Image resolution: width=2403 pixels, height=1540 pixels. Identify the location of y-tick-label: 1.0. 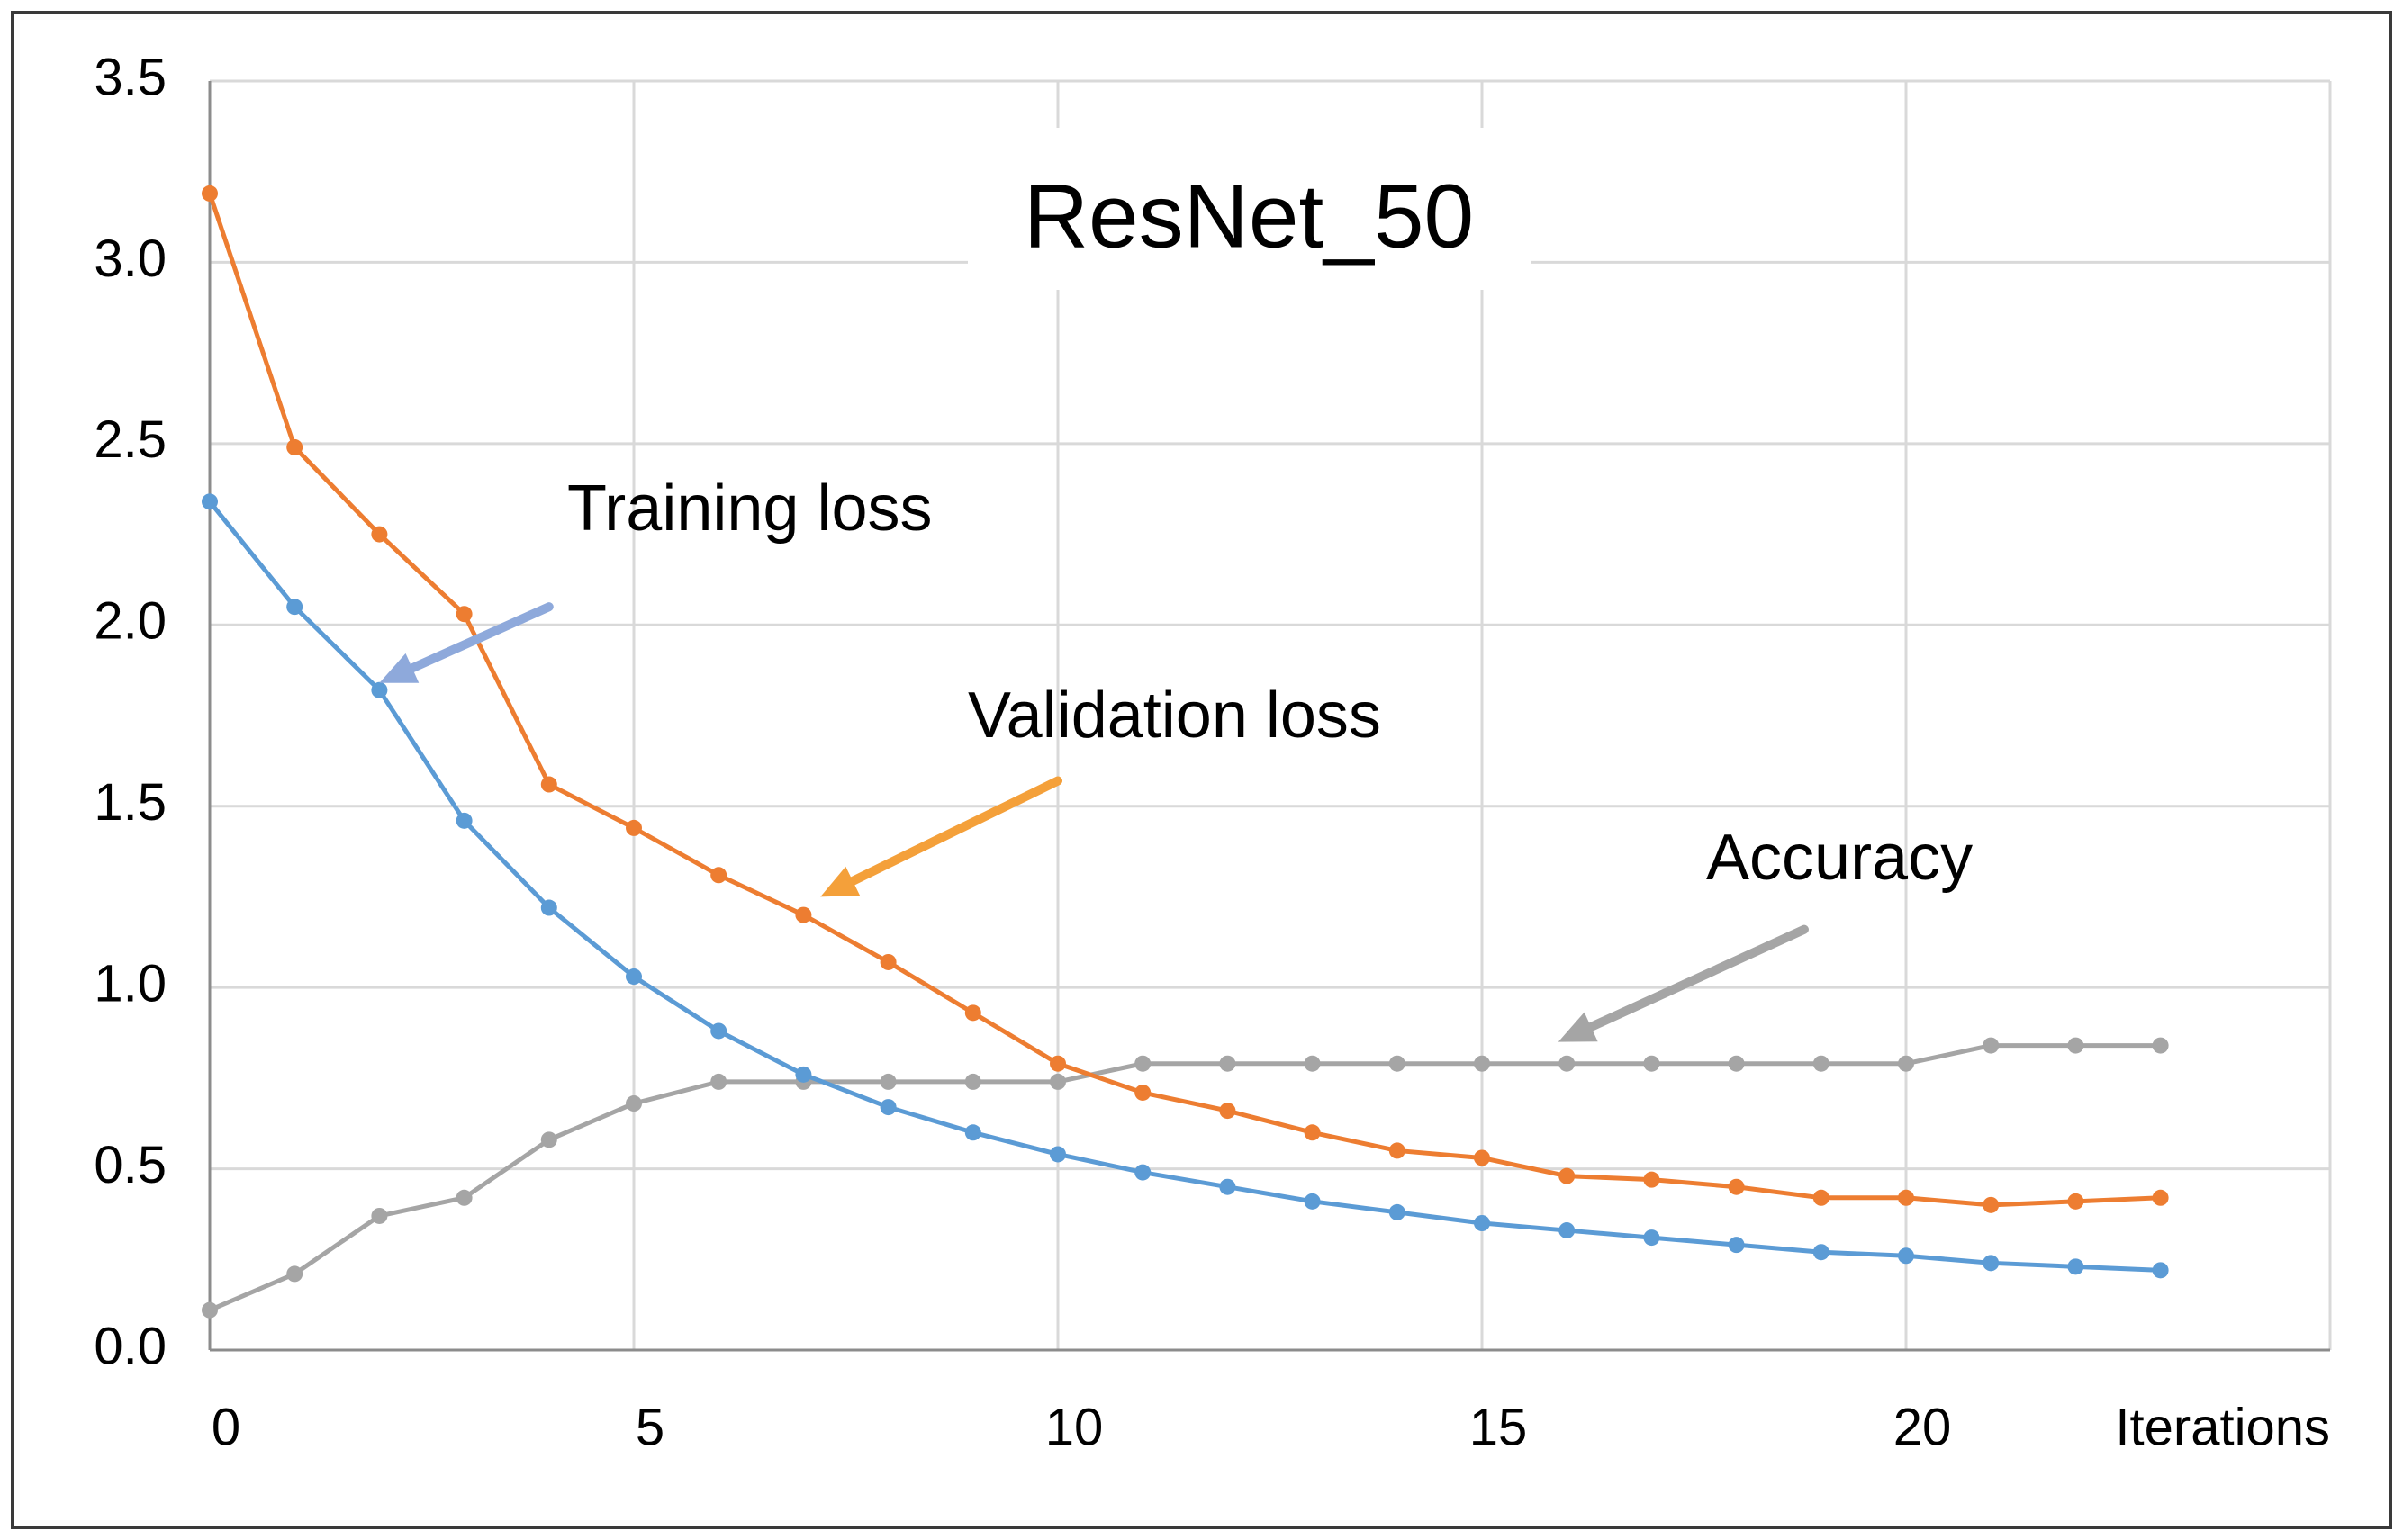
(130, 983).